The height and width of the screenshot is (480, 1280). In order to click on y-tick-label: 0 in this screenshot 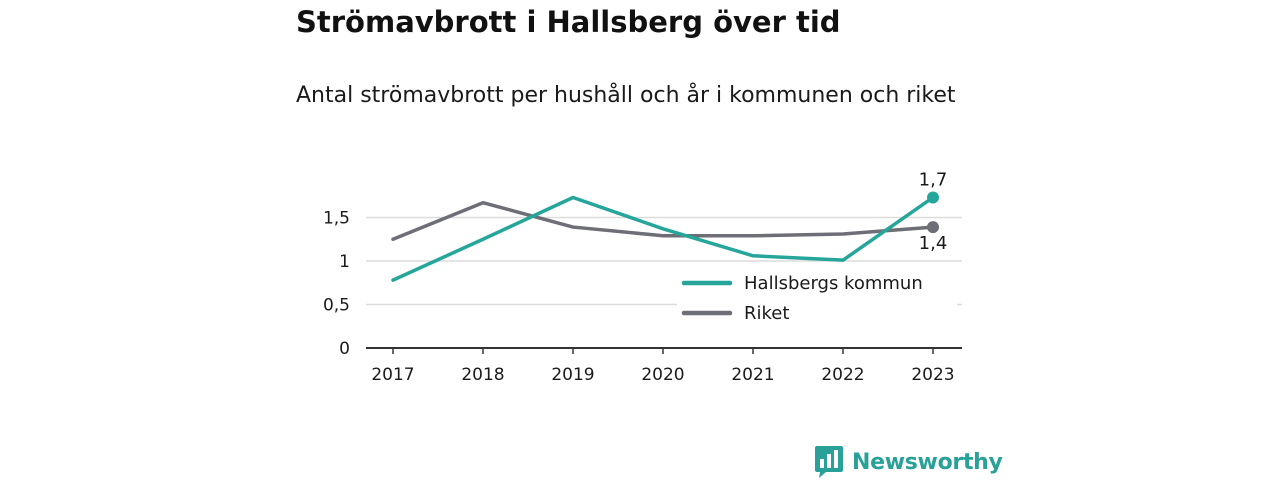, I will do `click(344, 349)`.